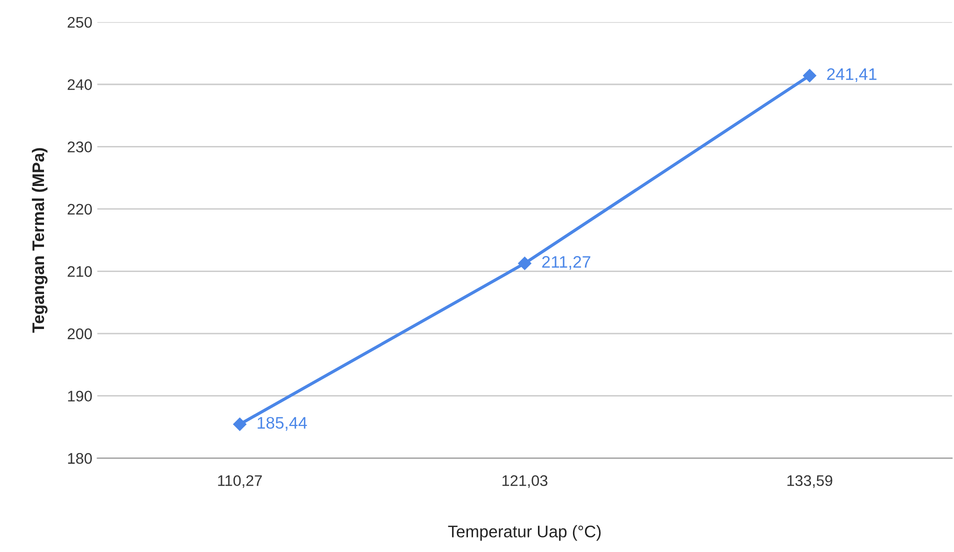  Describe the element at coordinates (80, 271) in the screenshot. I see `y-tick-label: 210` at that location.